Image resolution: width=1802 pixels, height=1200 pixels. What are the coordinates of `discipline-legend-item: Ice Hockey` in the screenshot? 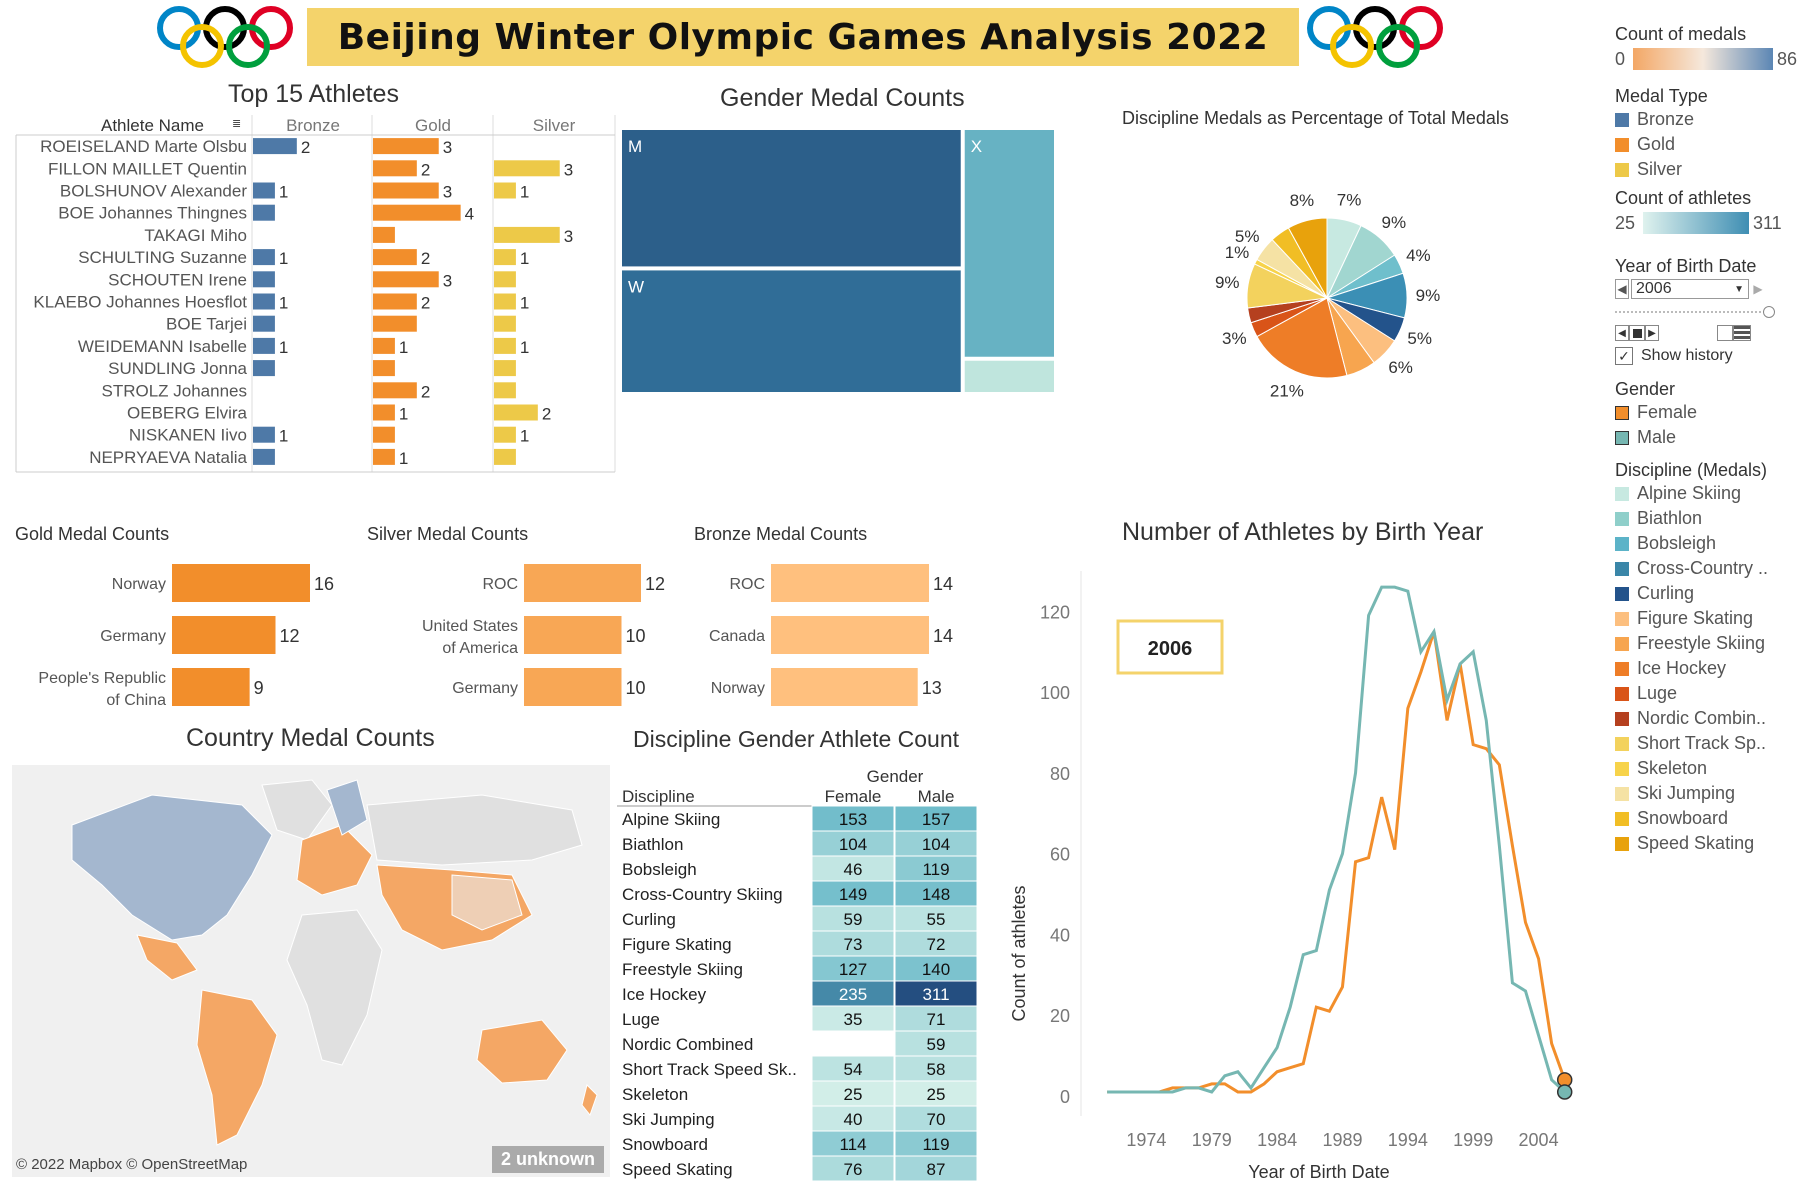 It's located at (1707, 668).